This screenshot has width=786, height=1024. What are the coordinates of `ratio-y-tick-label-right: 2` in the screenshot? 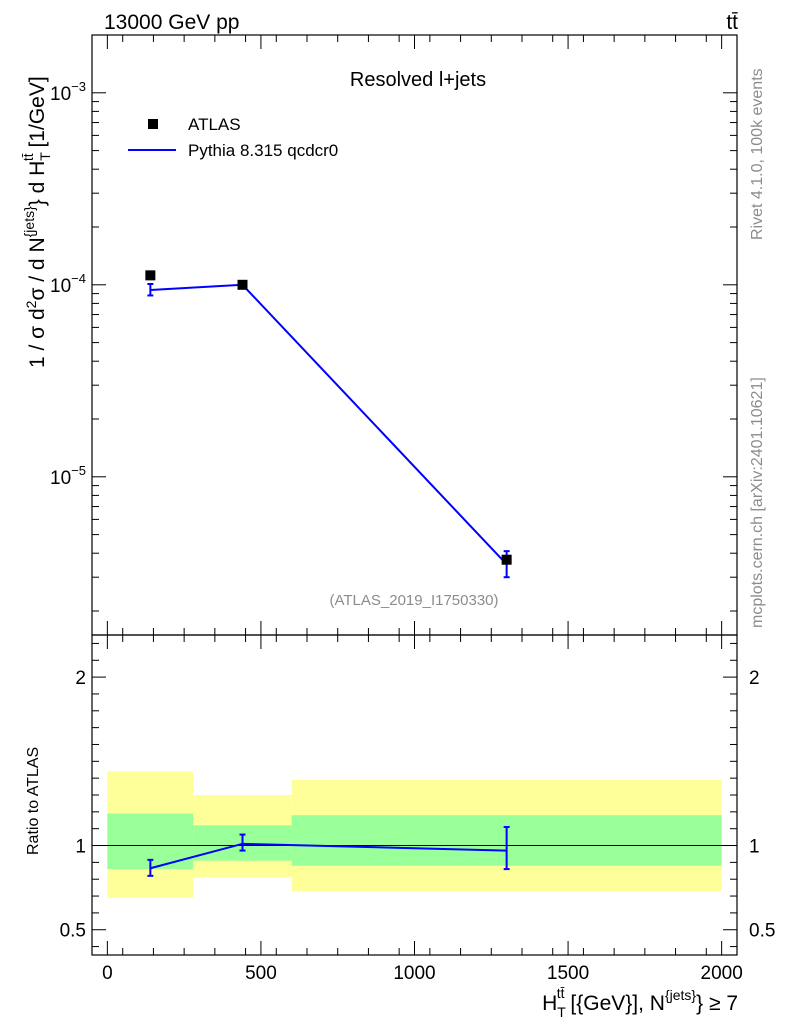 It's located at (754, 678).